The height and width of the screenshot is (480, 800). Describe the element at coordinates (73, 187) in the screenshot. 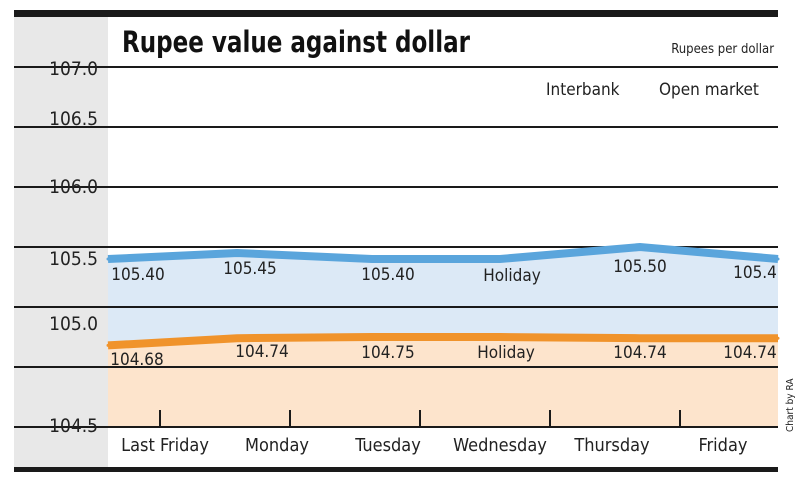

I see `y-tick-label: 106.0` at that location.